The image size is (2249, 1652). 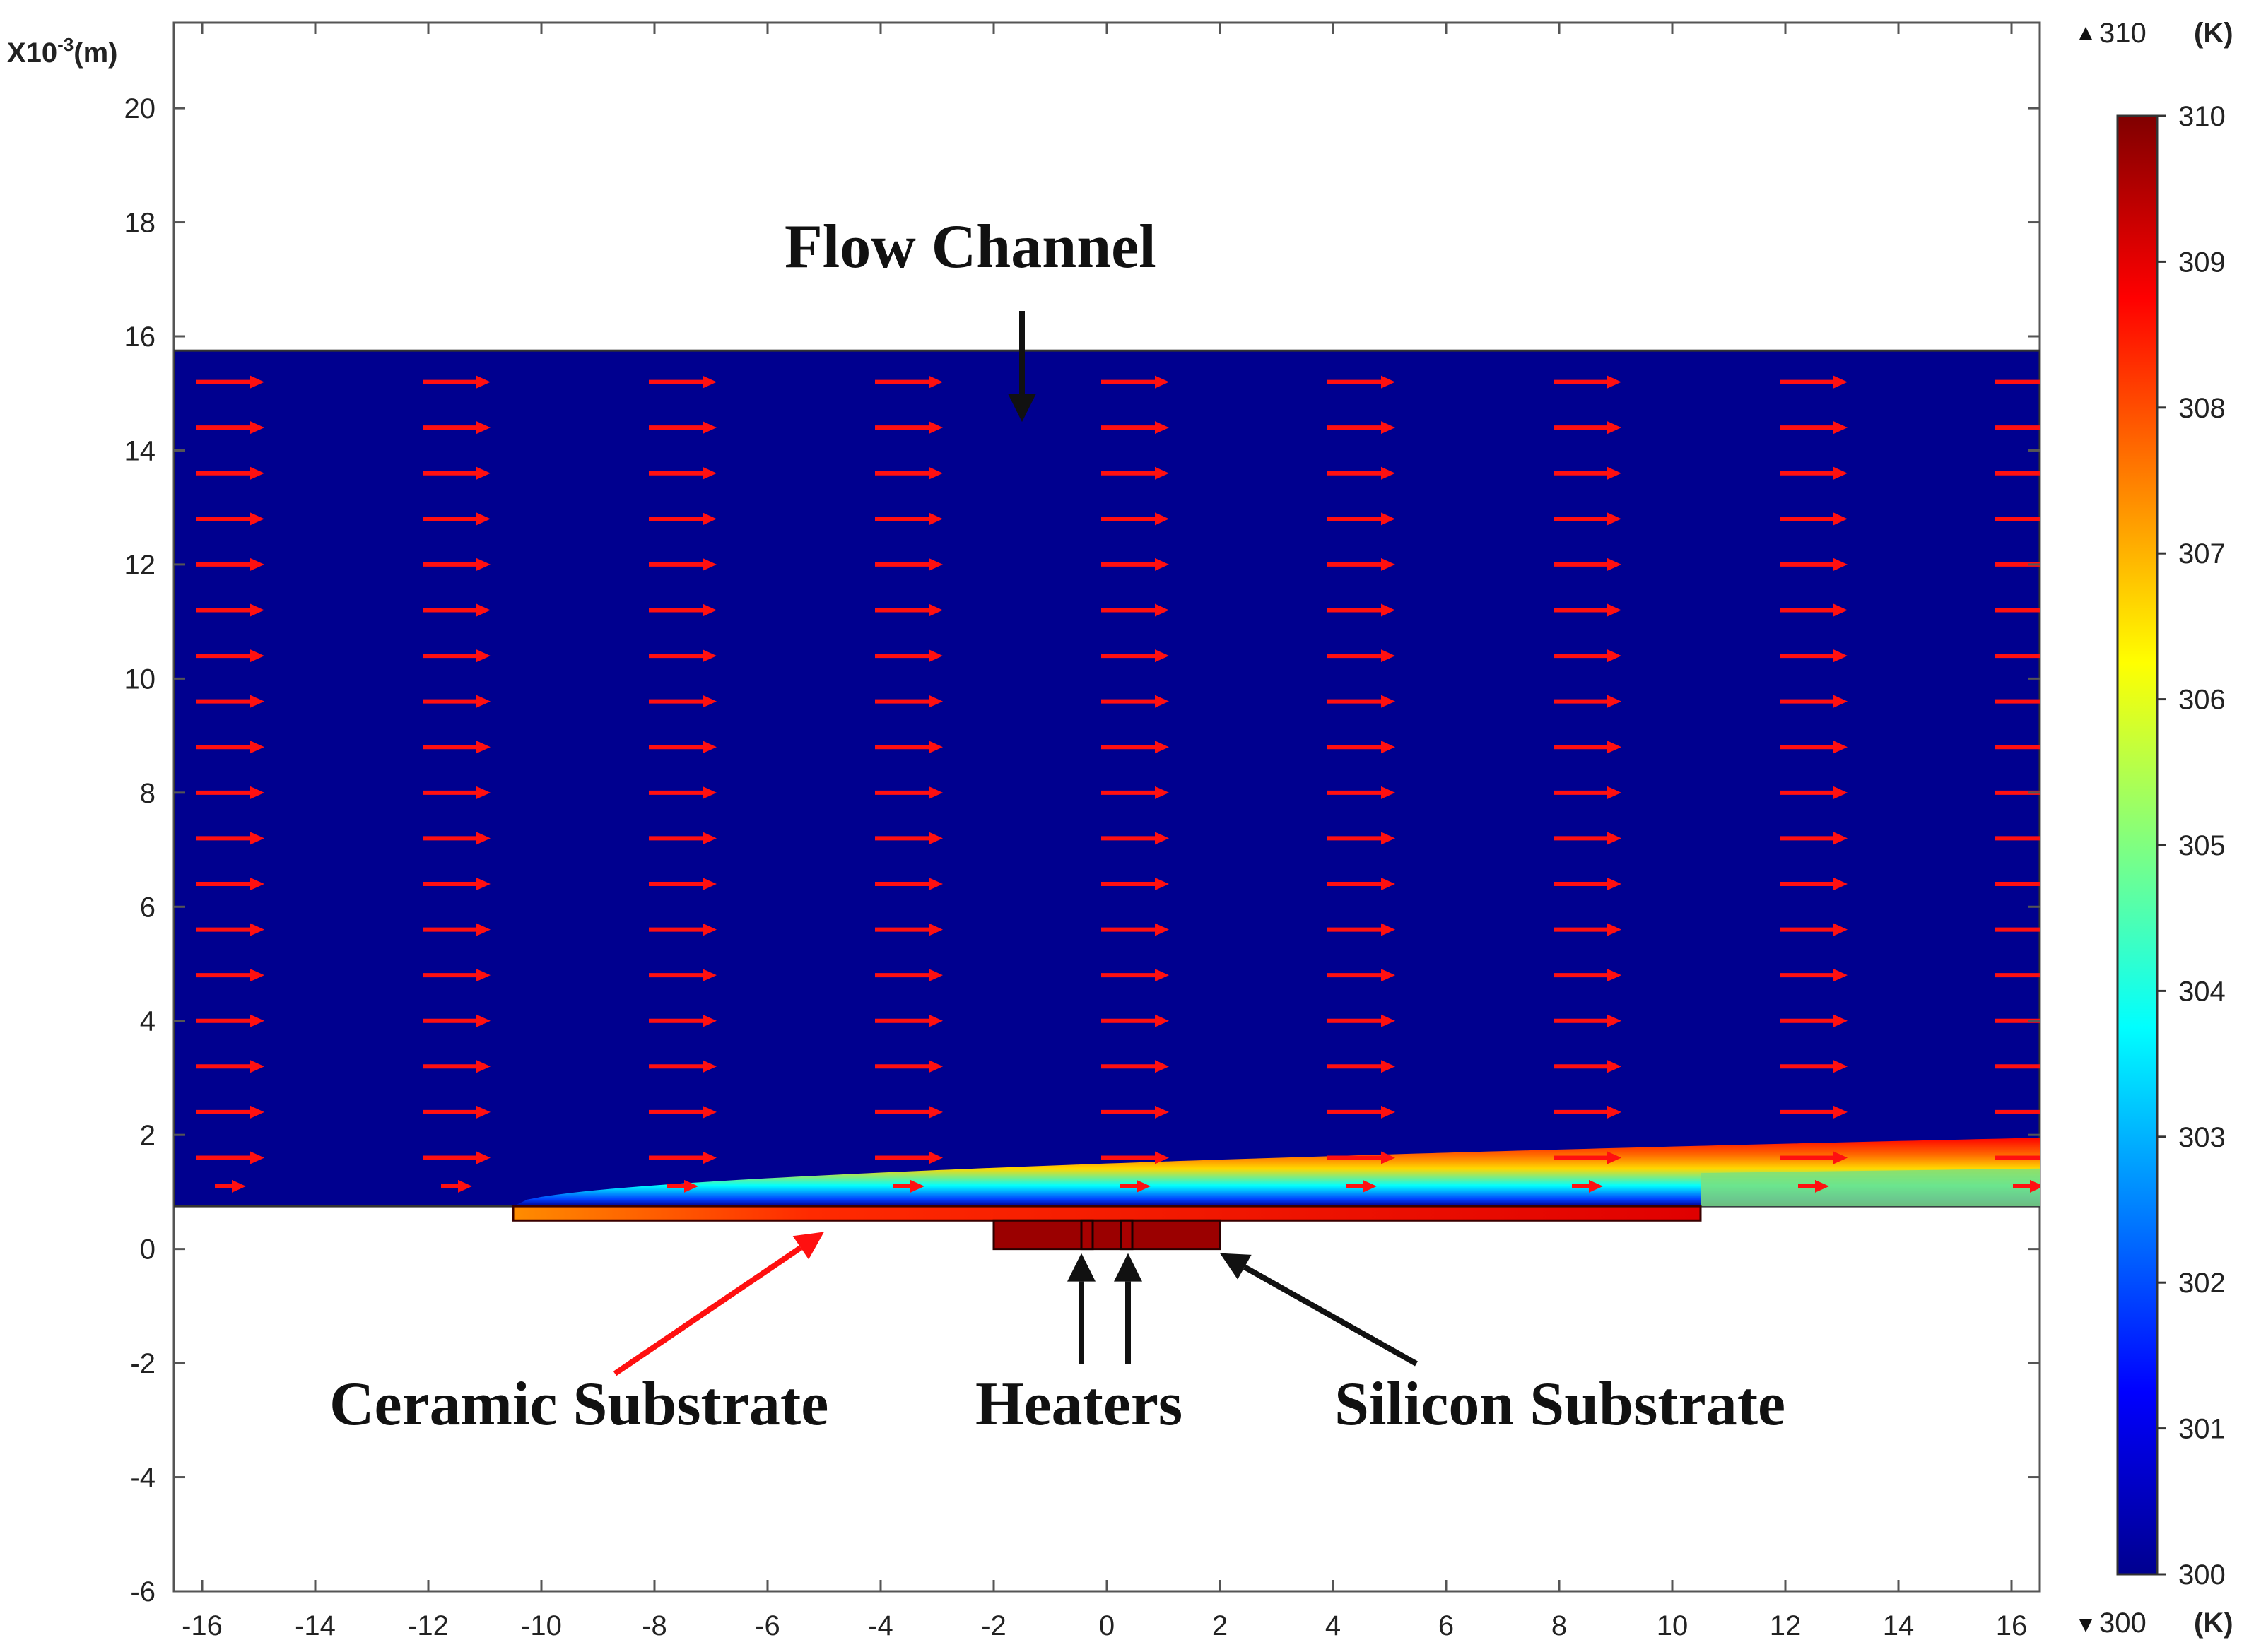 I want to click on colorbar-tick-label: 305, so click(x=2202, y=846).